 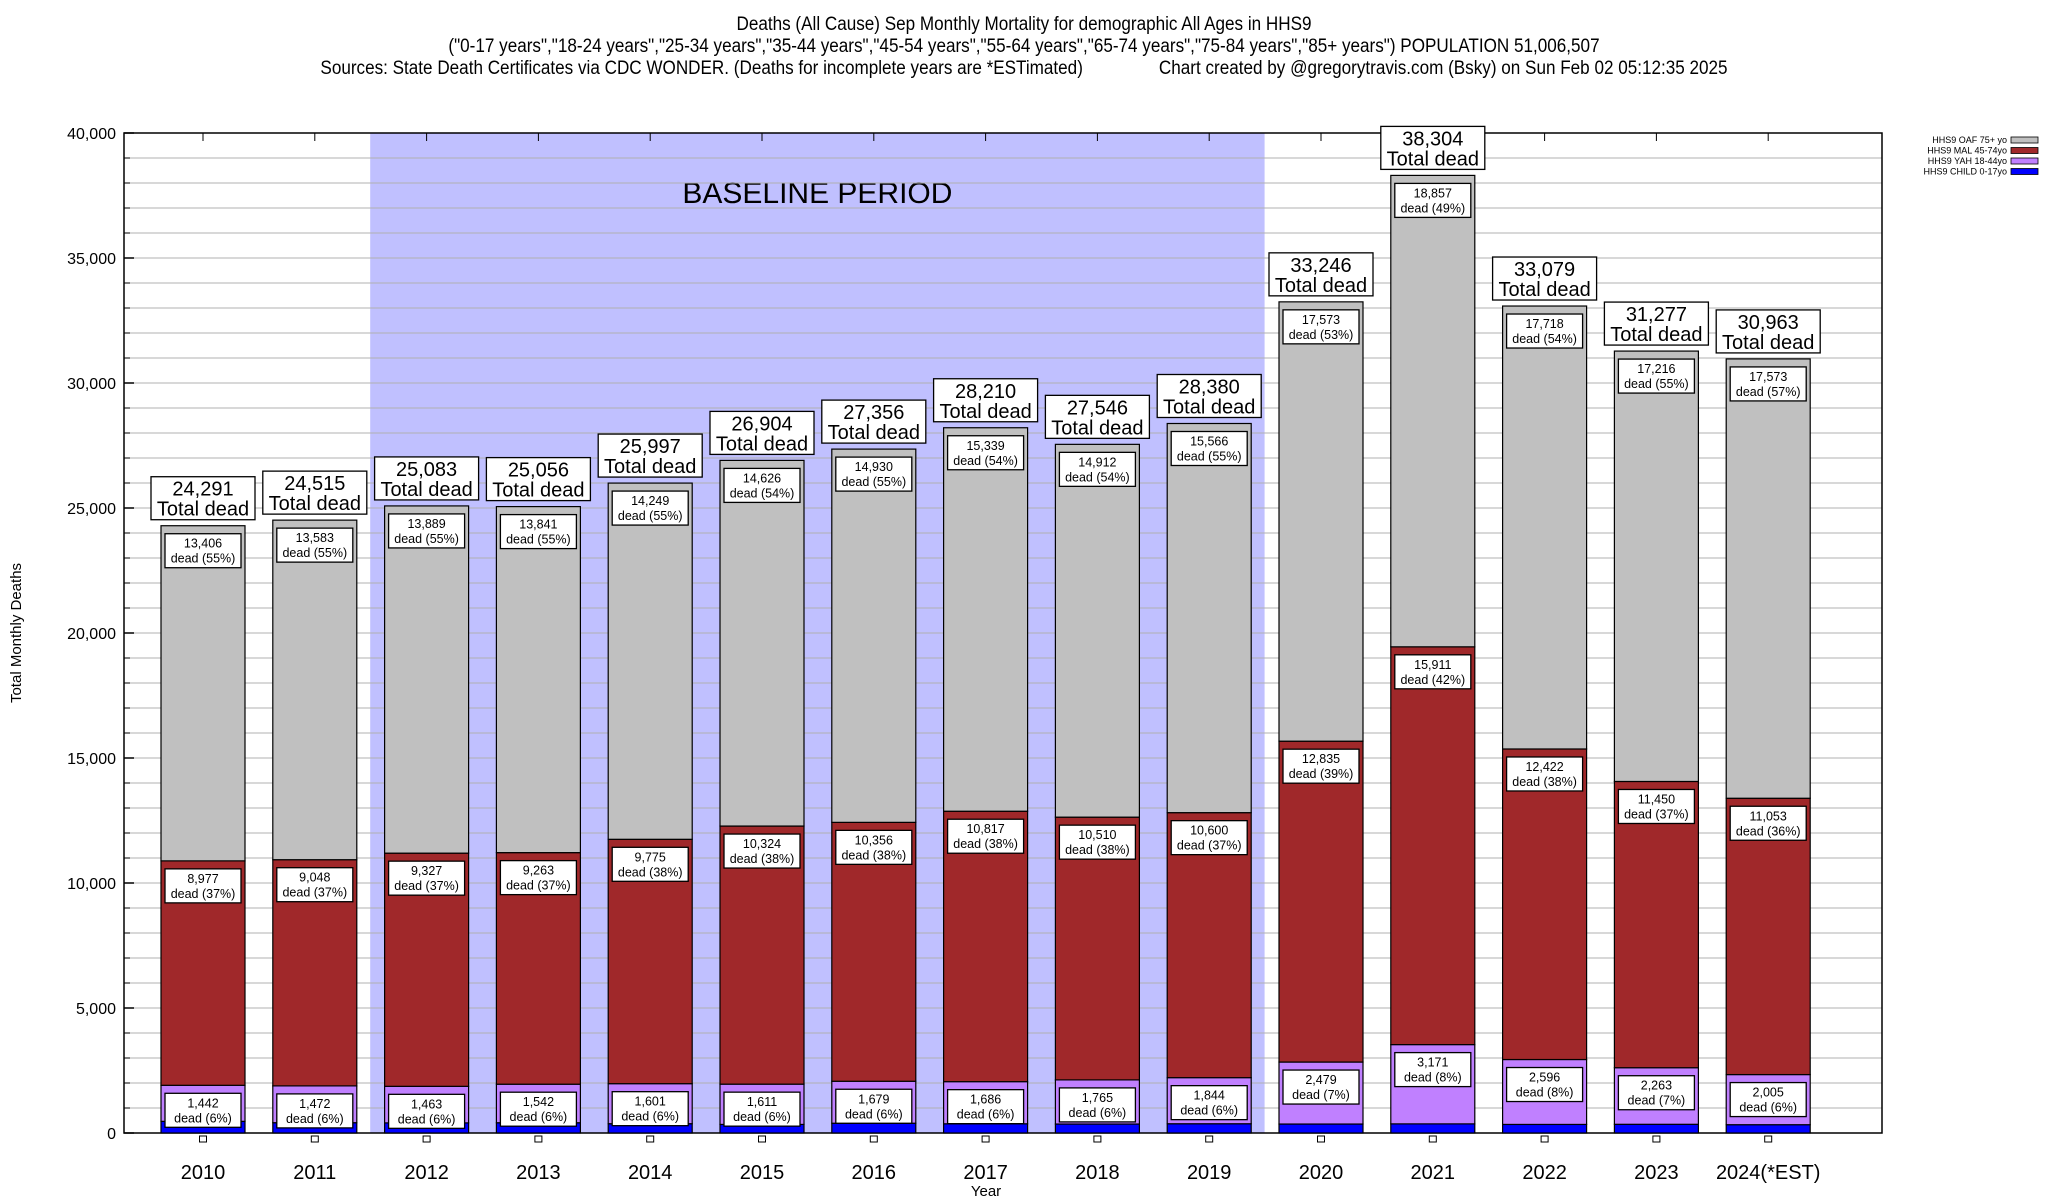 What do you see at coordinates (1209, 1173) in the screenshot?
I see `x-tick-label: 2019` at bounding box center [1209, 1173].